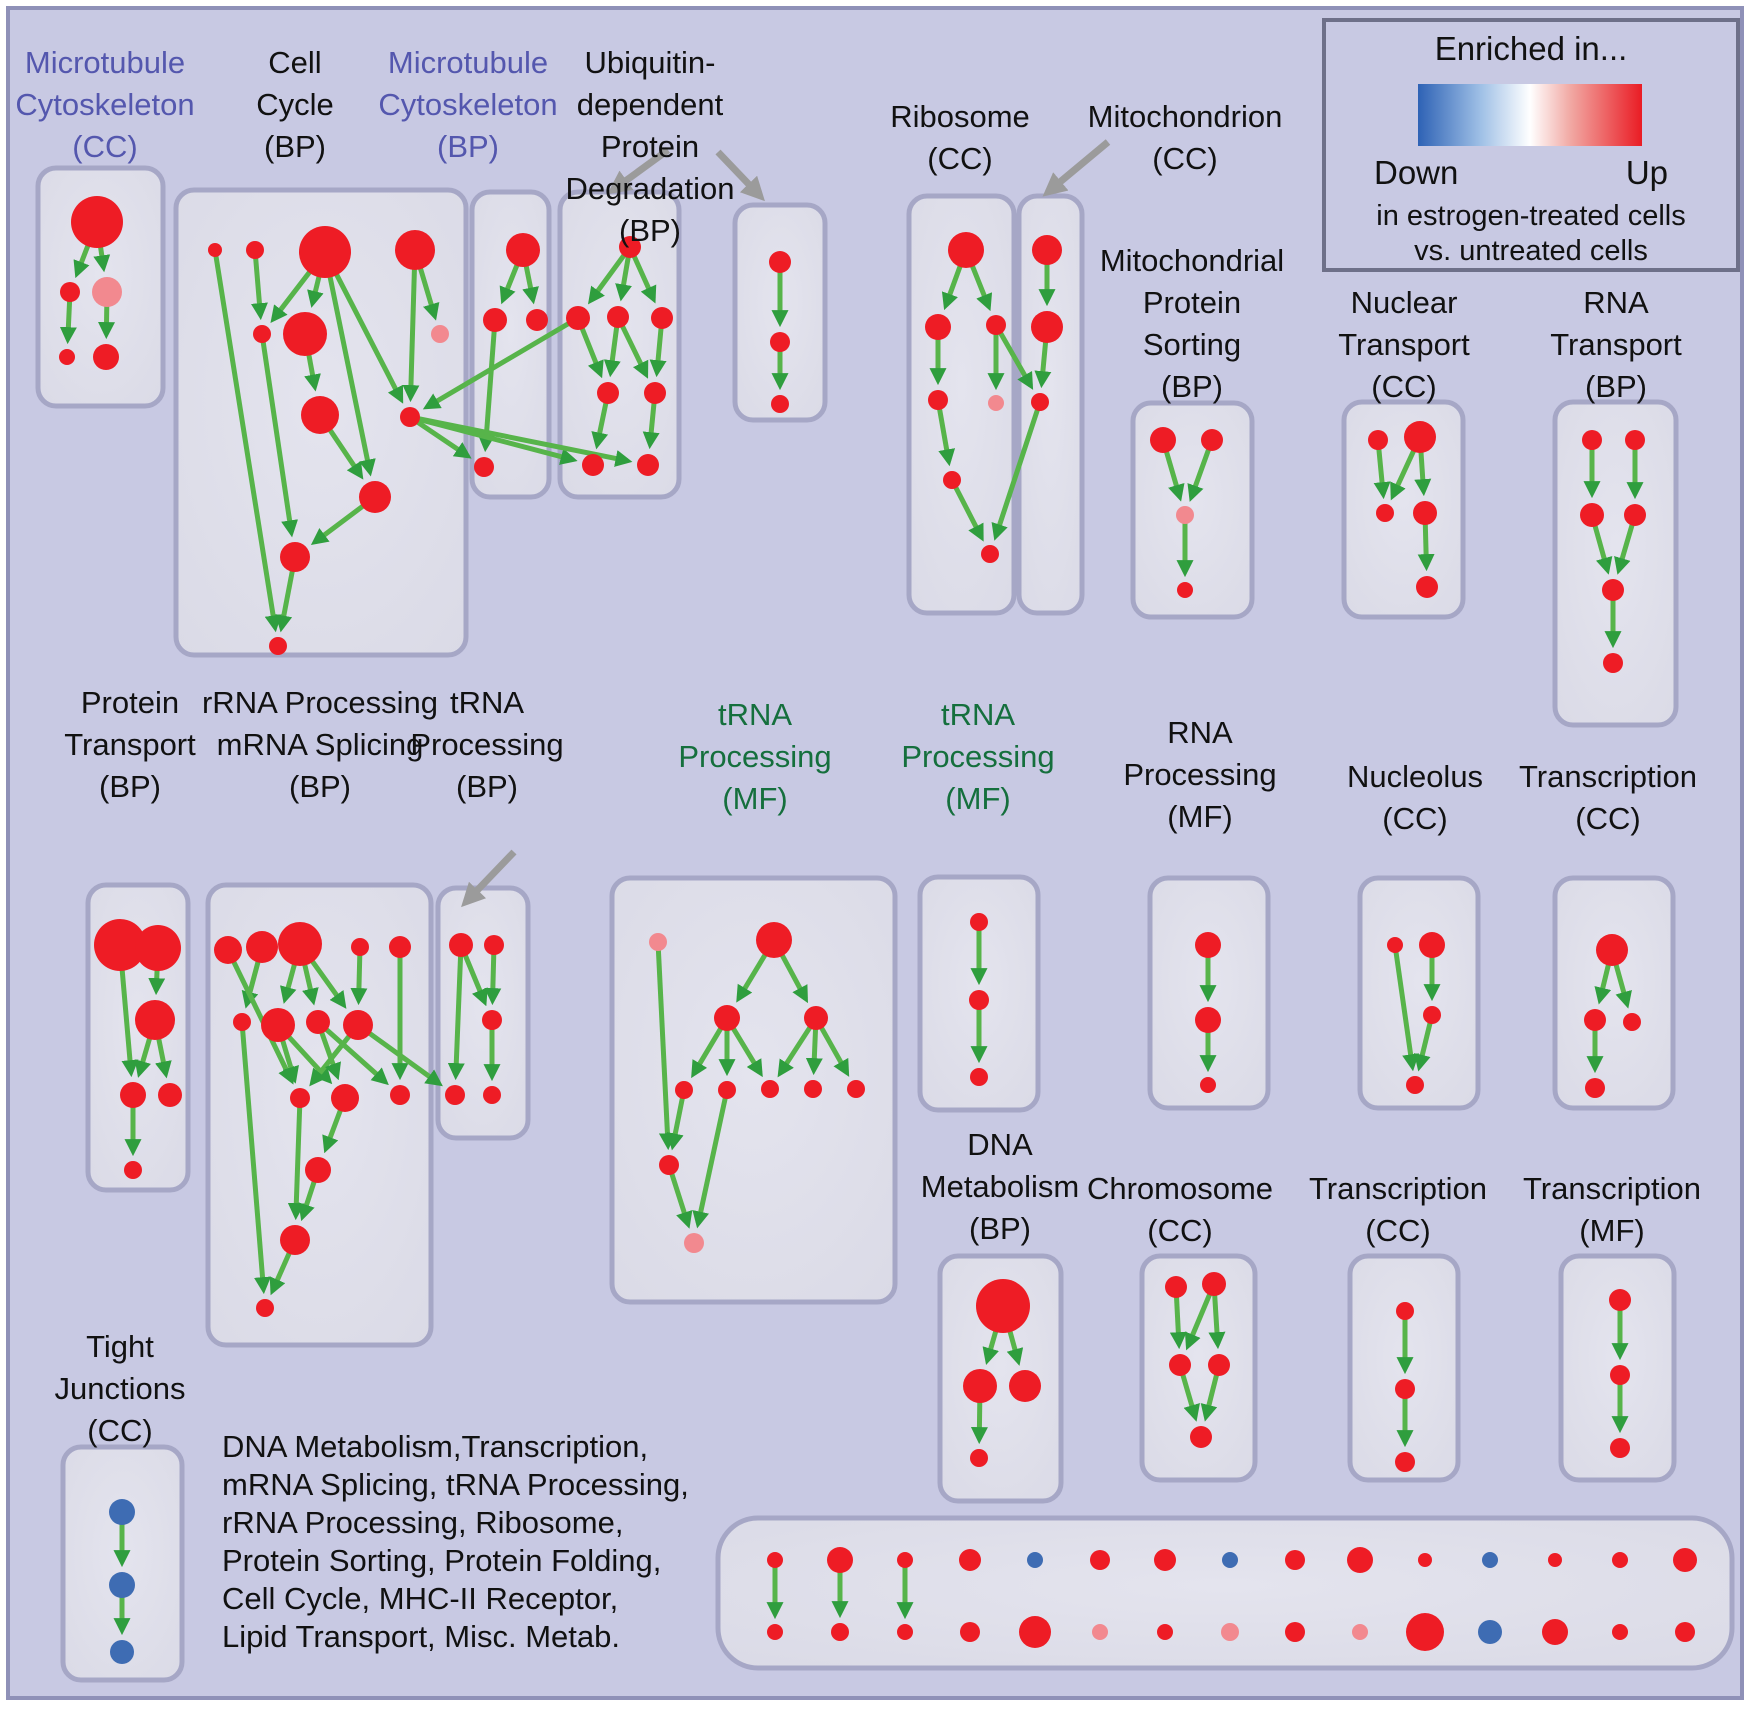 The width and height of the screenshot is (1750, 1715). Describe the element at coordinates (740, 175) in the screenshot. I see `ubiquitin-right-pointer-icon` at that location.